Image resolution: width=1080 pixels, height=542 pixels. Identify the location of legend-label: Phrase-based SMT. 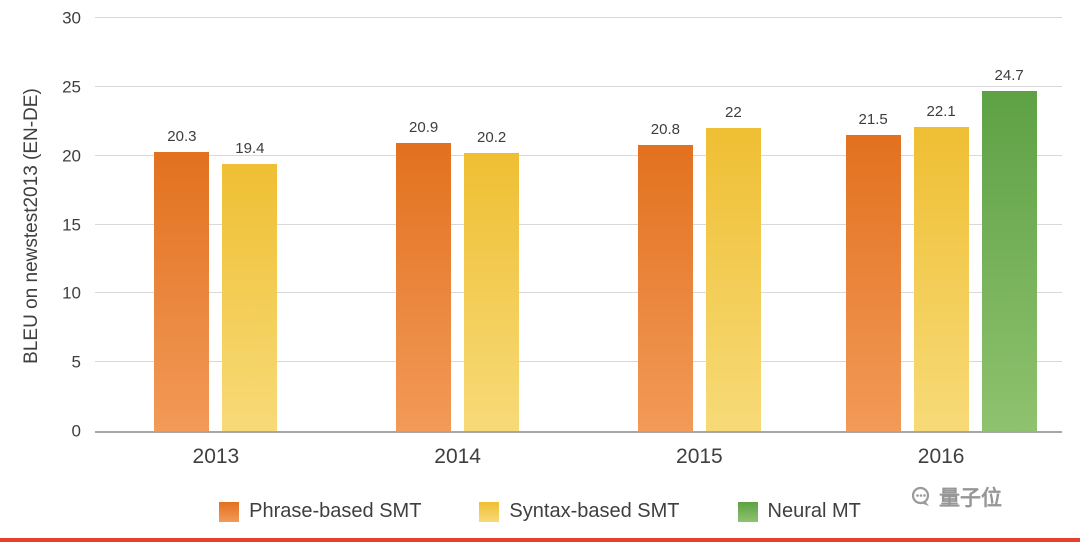
(335, 511).